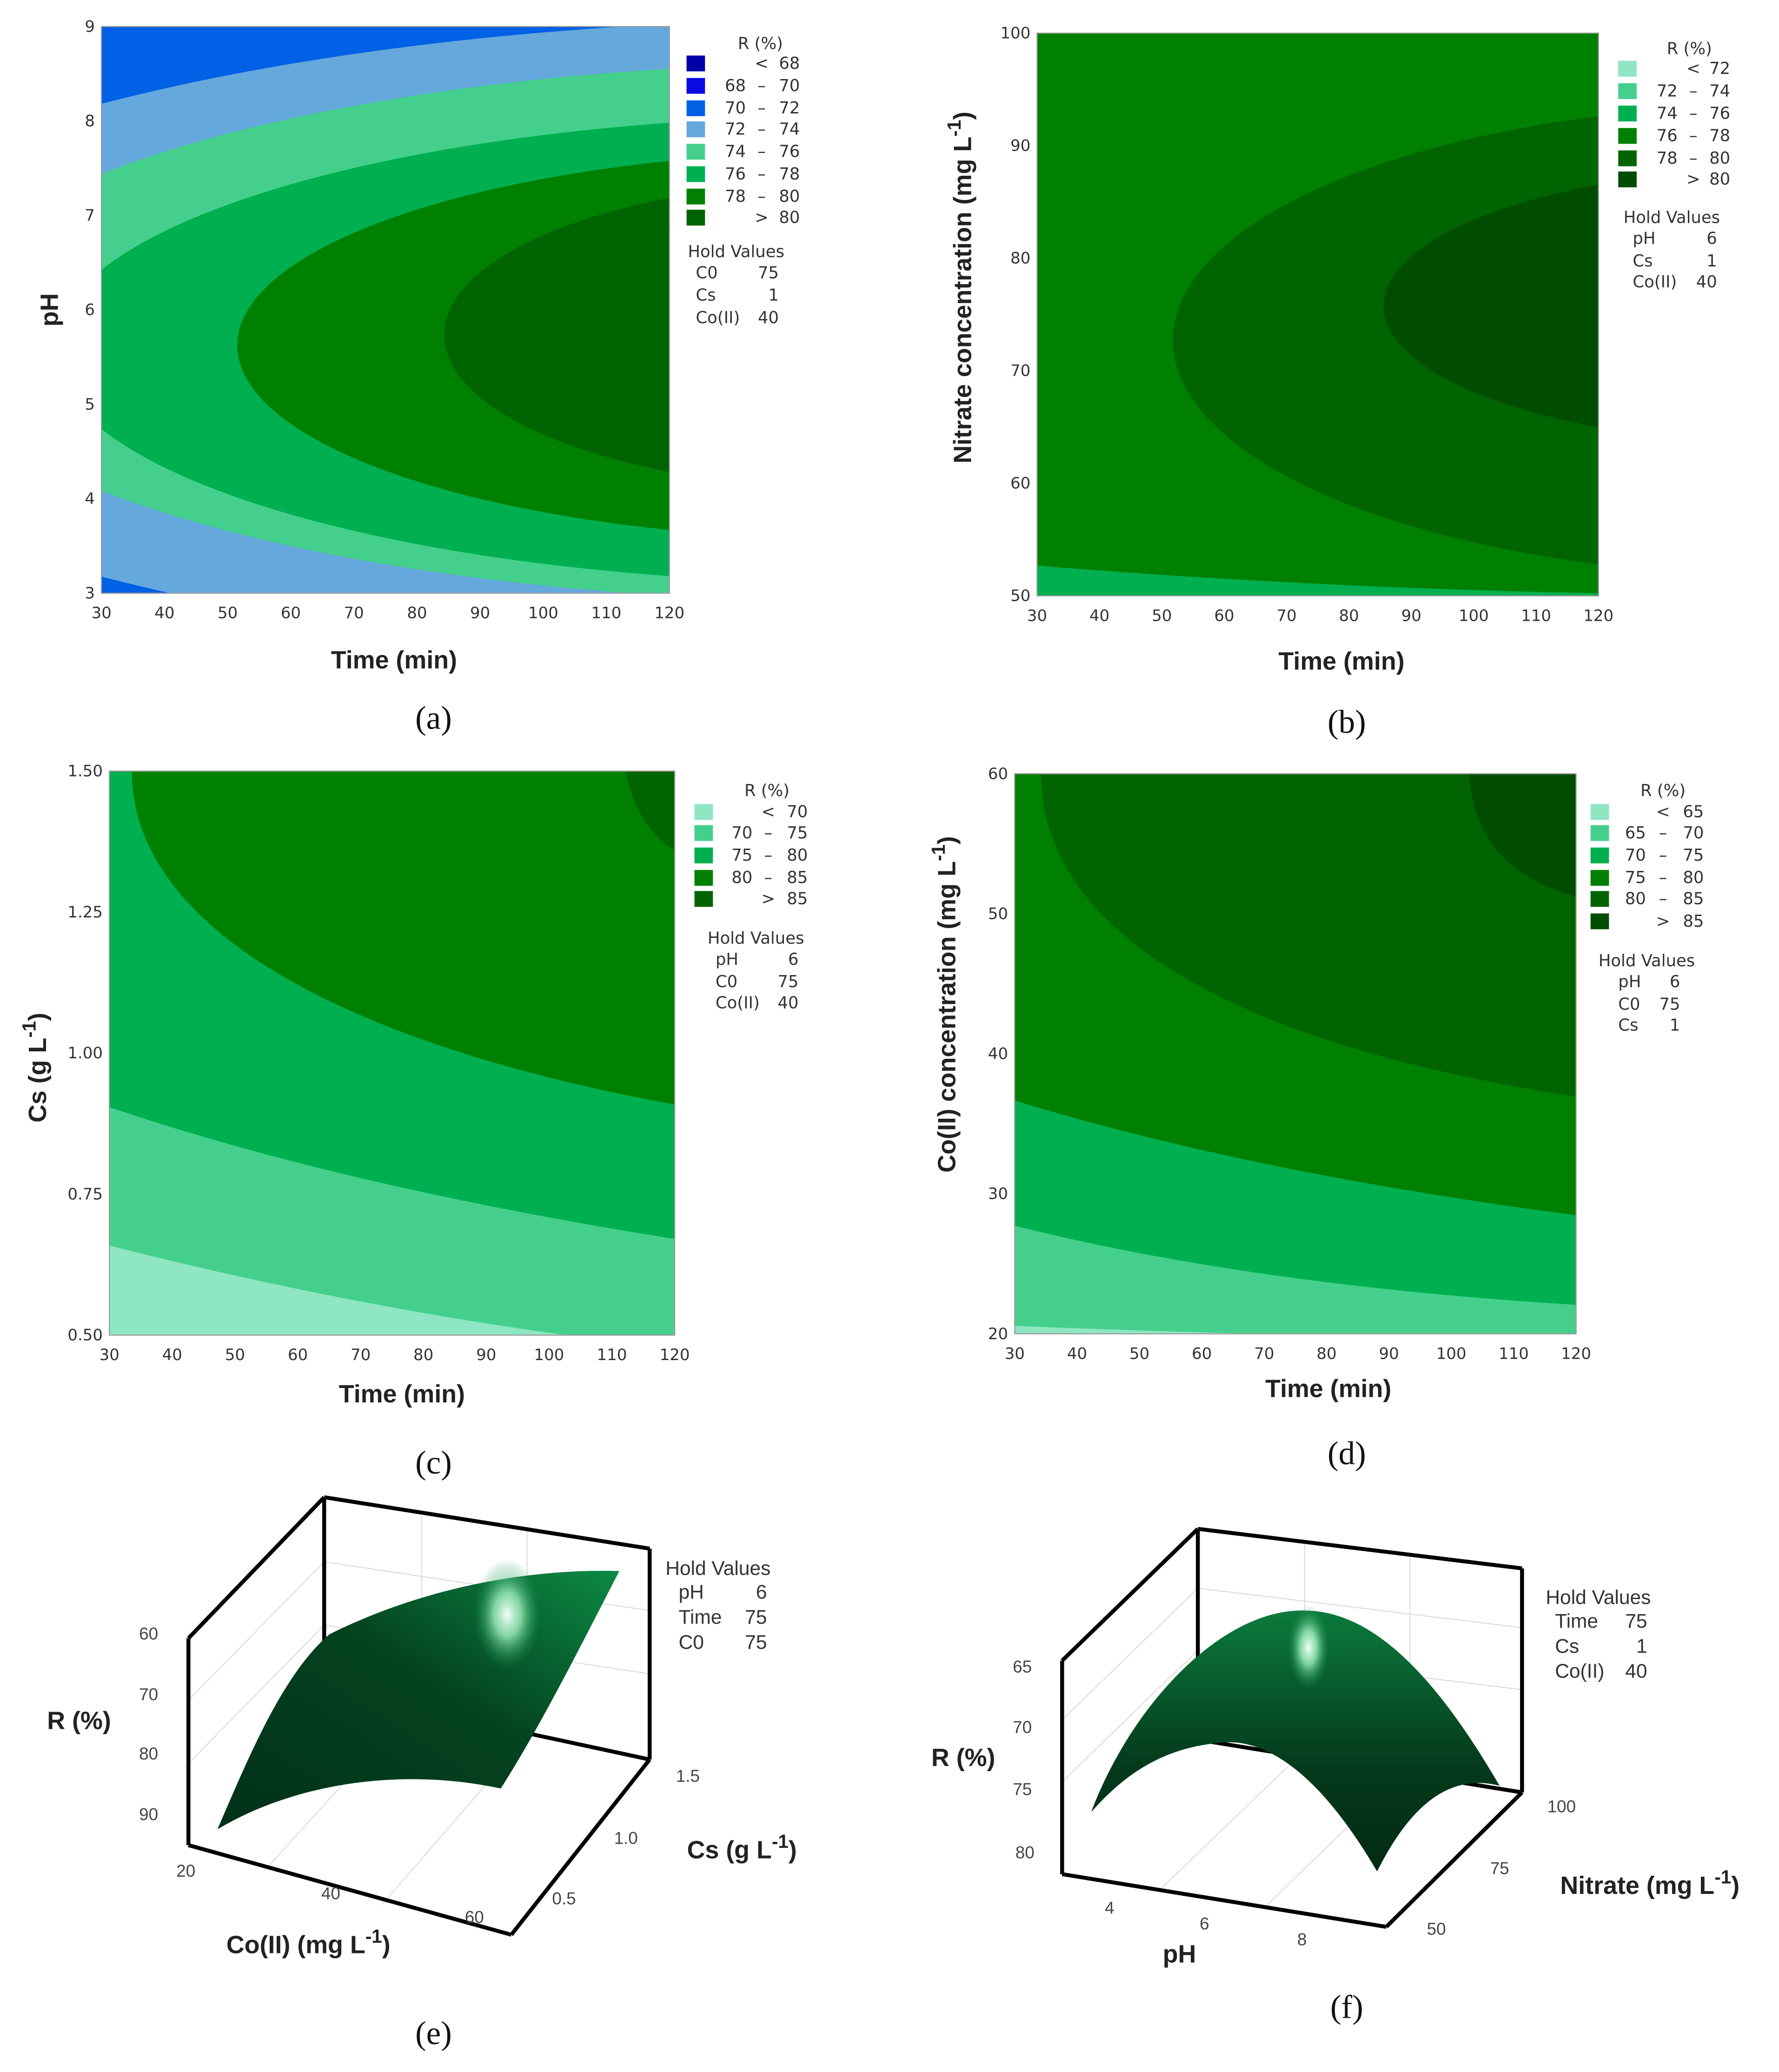 The width and height of the screenshot is (1779, 2072). What do you see at coordinates (1286, 615) in the screenshot?
I see `x-tick-label: 70` at bounding box center [1286, 615].